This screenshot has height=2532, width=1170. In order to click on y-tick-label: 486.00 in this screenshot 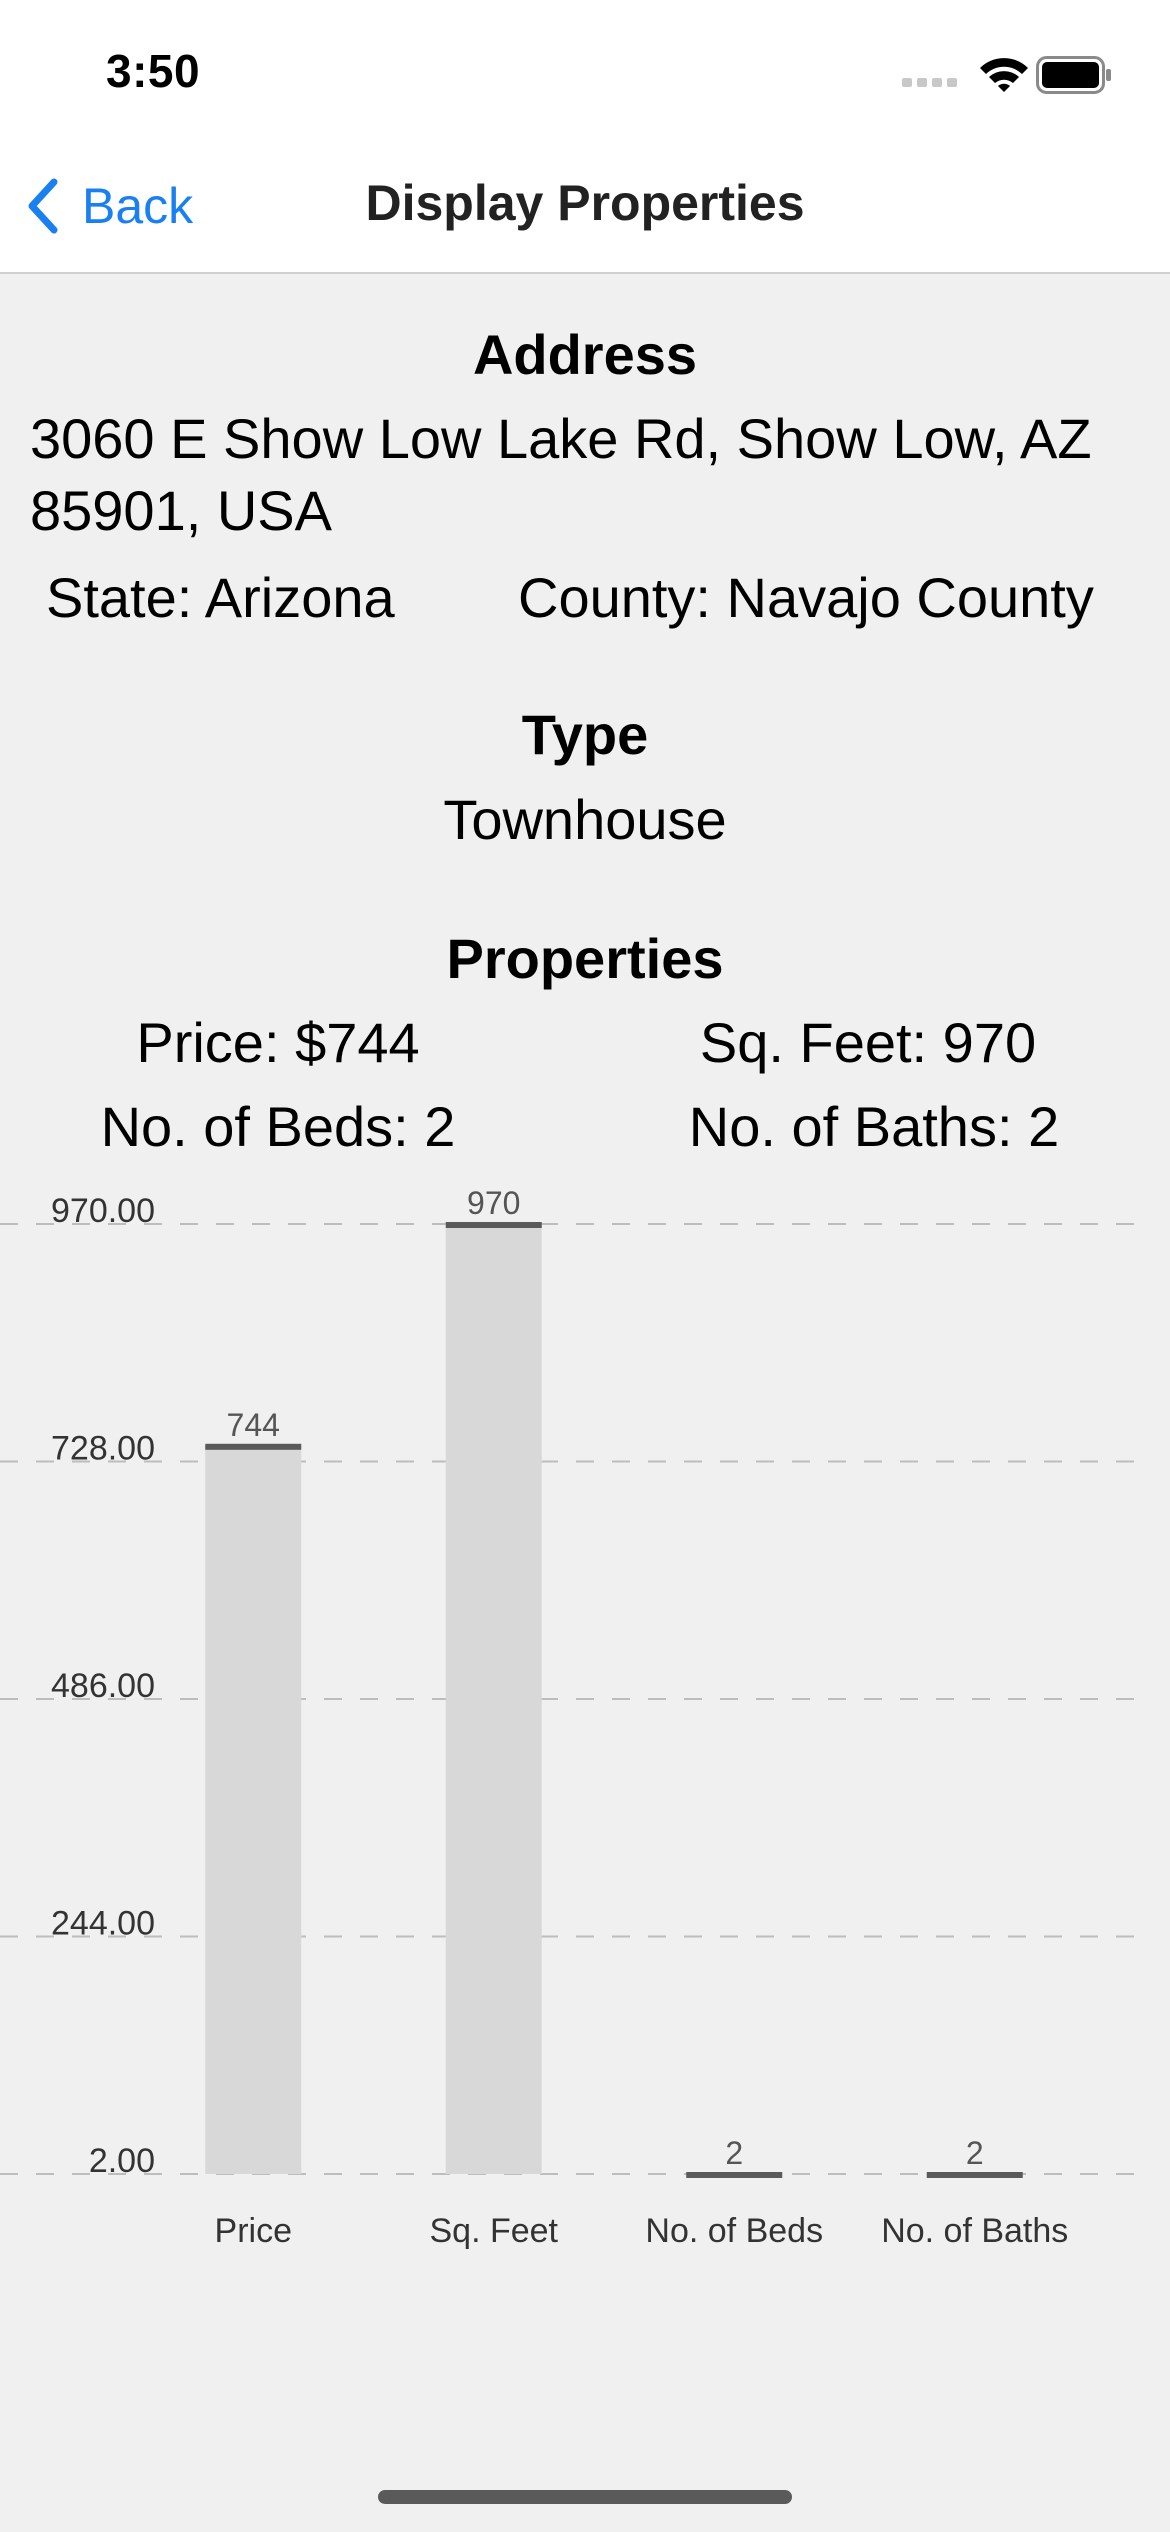, I will do `click(103, 1686)`.